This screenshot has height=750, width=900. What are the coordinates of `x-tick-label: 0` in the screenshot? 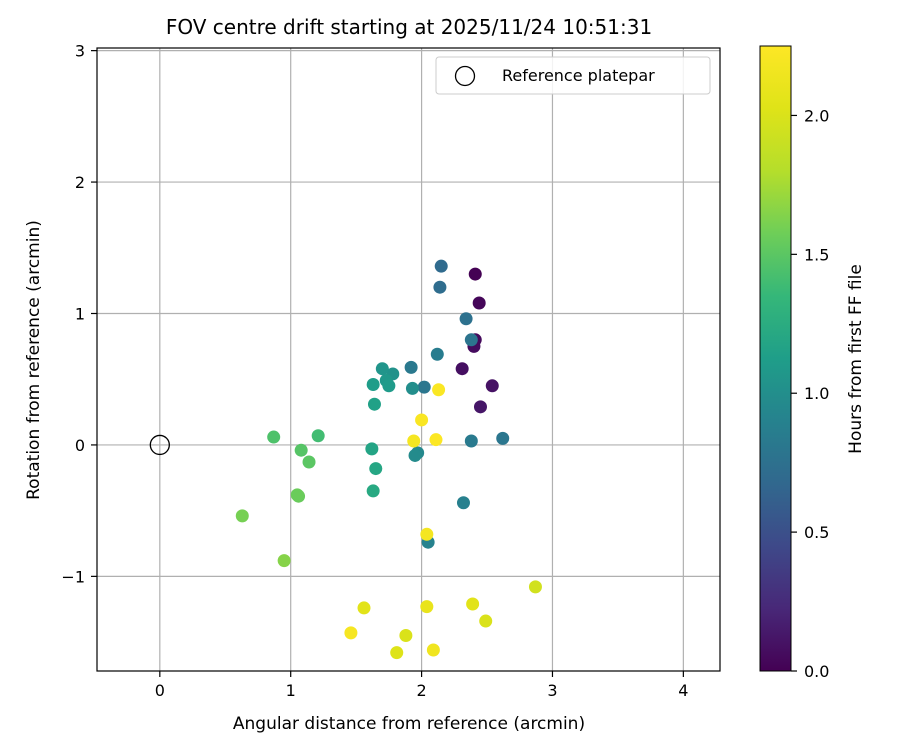 It's located at (160, 690).